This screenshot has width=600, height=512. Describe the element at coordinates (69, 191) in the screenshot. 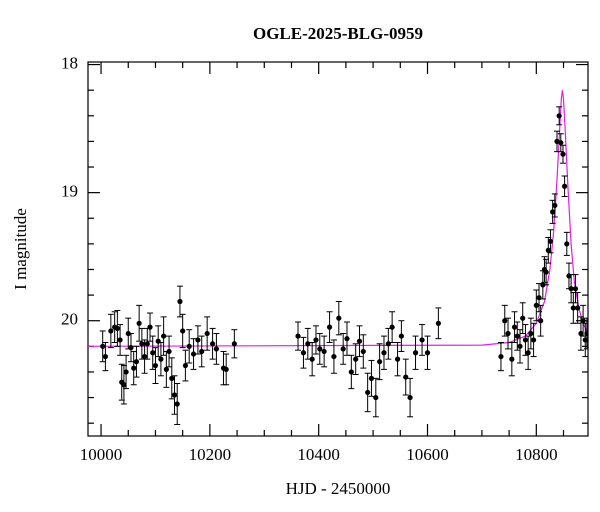

I see `y-tick-label: 19` at that location.